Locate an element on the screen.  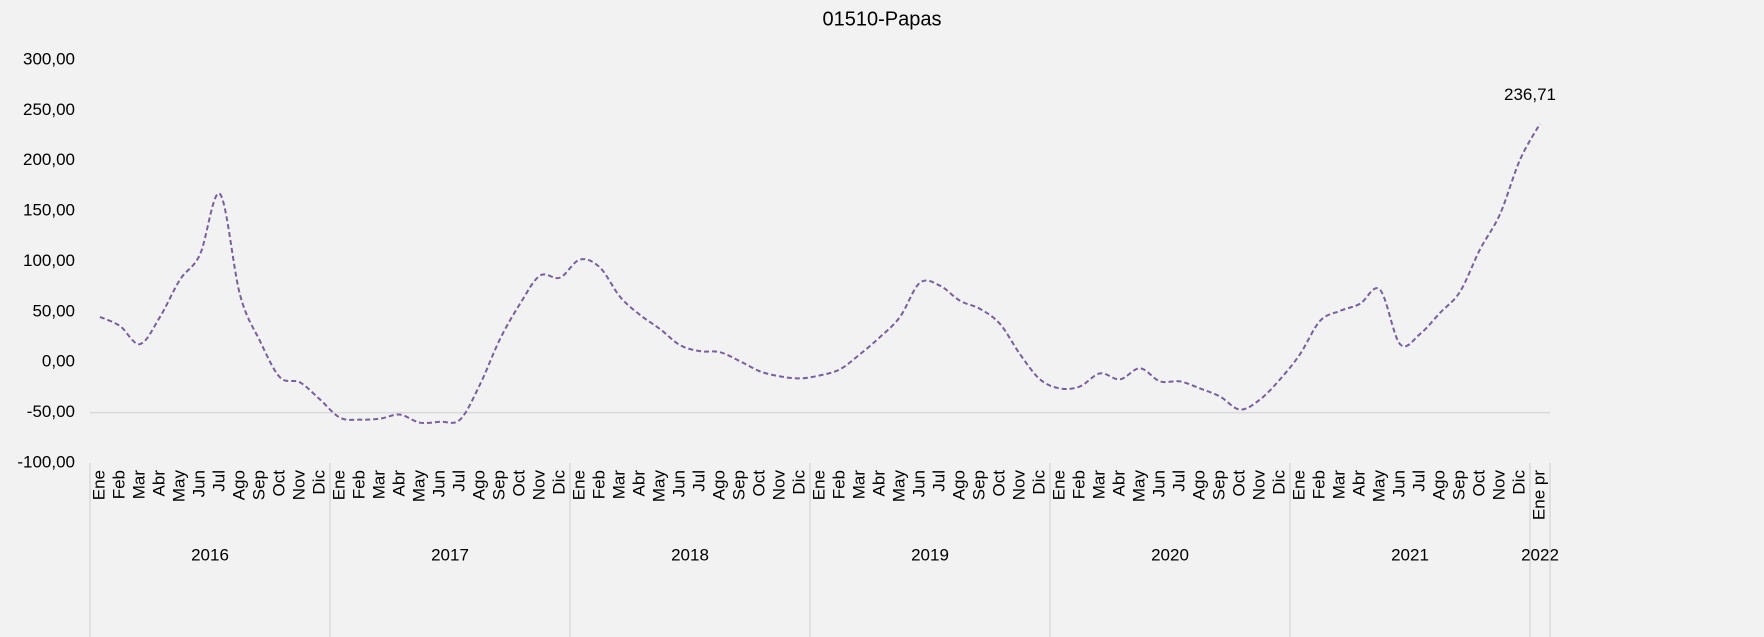
data-label: 236,71 is located at coordinates (1530, 94).